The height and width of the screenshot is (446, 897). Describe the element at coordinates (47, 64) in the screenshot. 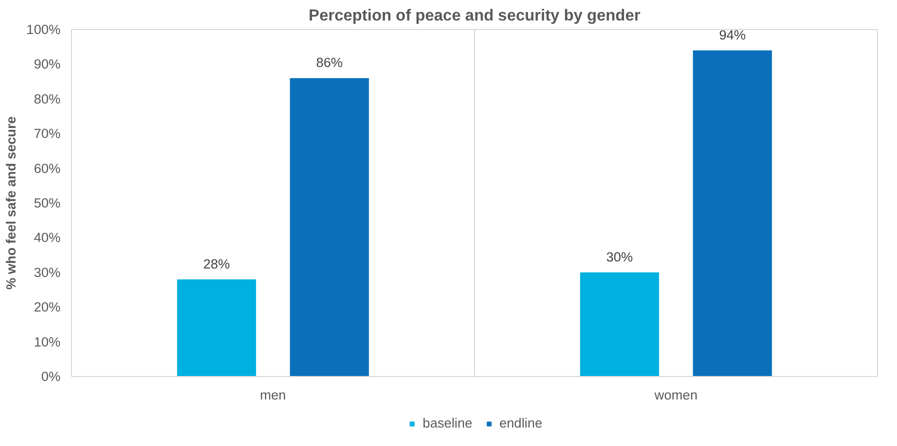

I see `y-tick-label: 90%` at that location.